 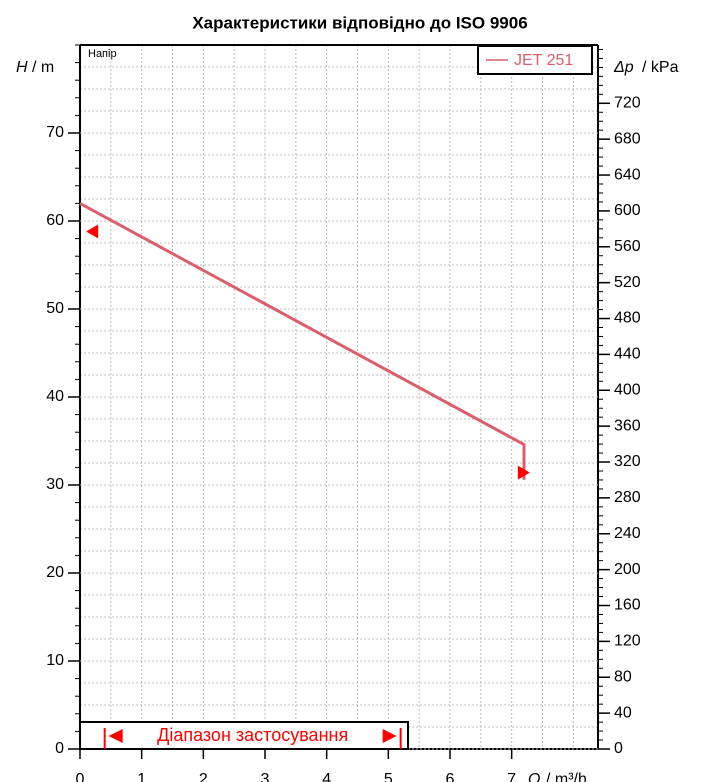 What do you see at coordinates (55, 660) in the screenshot?
I see `y-tick-label: 10` at bounding box center [55, 660].